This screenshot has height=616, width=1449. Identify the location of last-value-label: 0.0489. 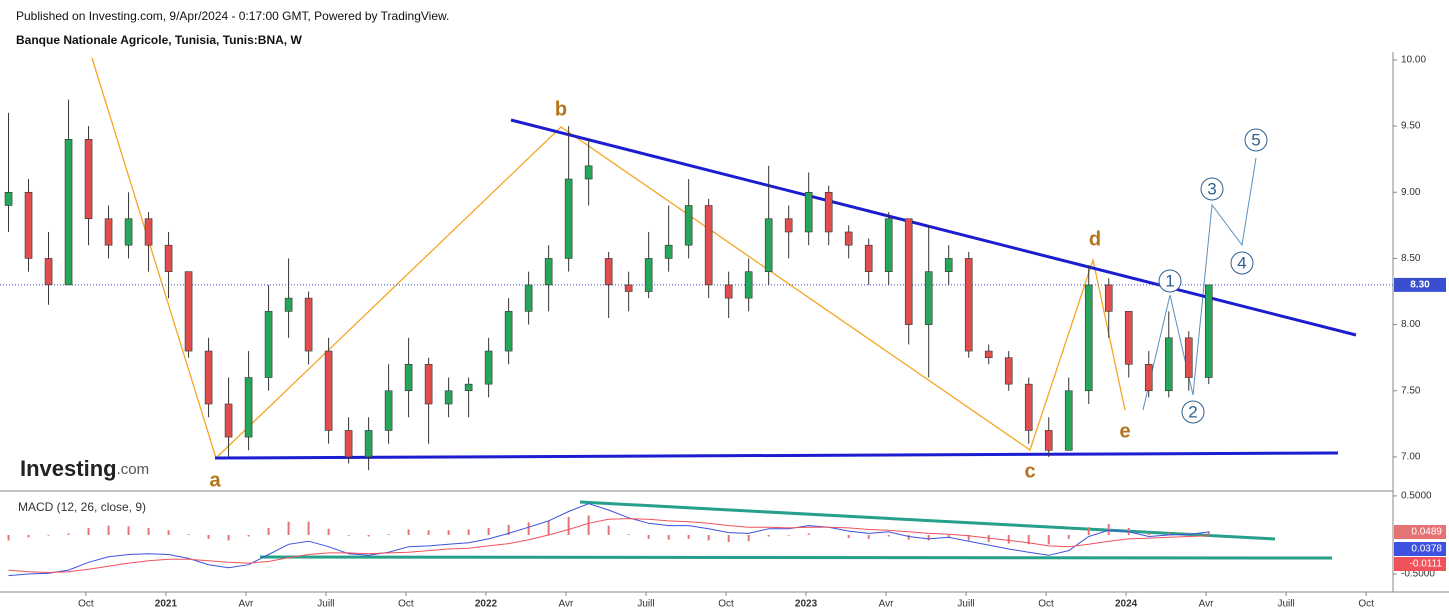
(1426, 532).